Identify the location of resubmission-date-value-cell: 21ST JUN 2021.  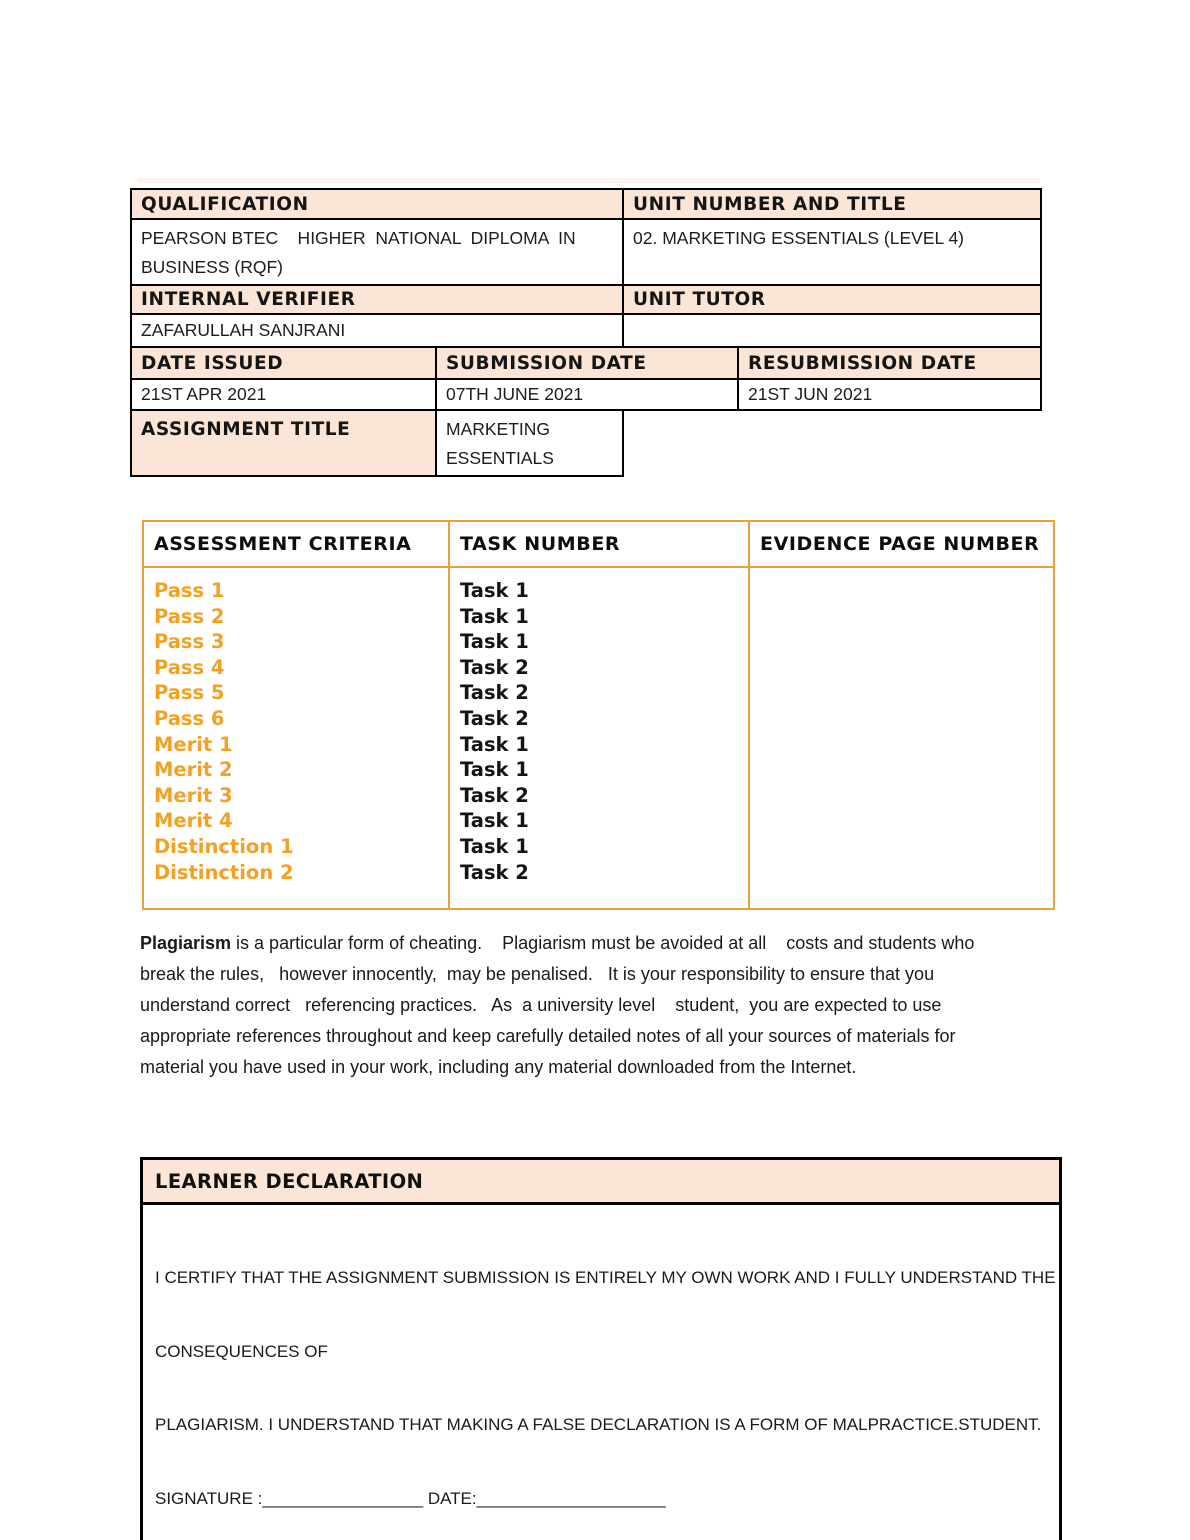
(890, 394).